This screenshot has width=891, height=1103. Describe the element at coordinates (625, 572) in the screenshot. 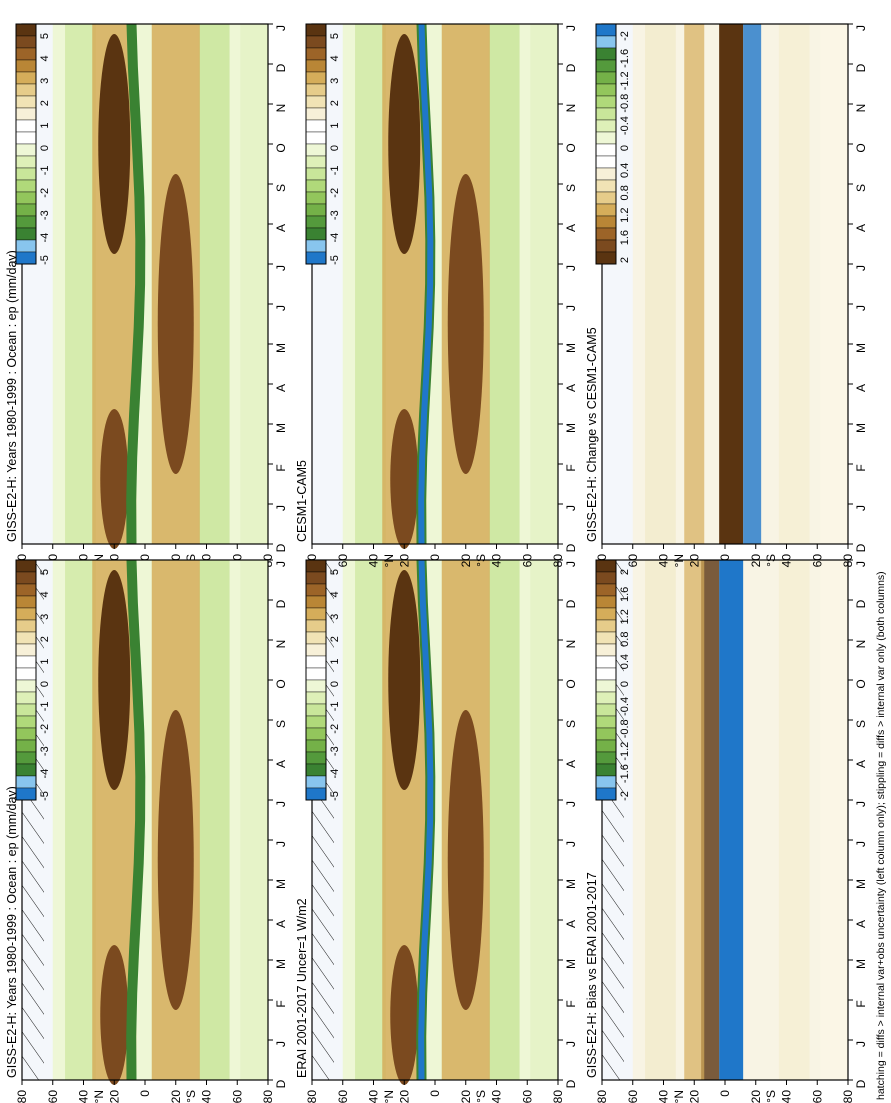

I see `colorbar-label: 2` at that location.